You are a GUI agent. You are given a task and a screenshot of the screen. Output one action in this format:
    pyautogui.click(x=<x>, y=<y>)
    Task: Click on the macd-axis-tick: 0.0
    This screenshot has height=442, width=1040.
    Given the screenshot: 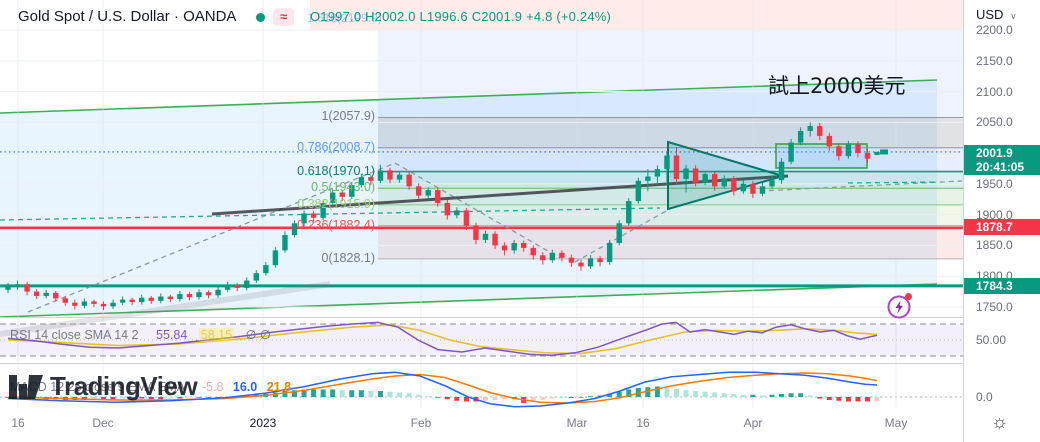 What is the action you would take?
    pyautogui.click(x=984, y=397)
    